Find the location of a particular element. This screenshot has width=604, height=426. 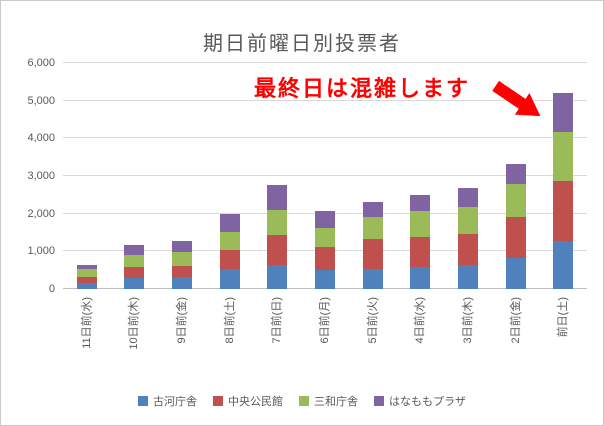

legend-label: はなももプラザ is located at coordinates (427, 402).